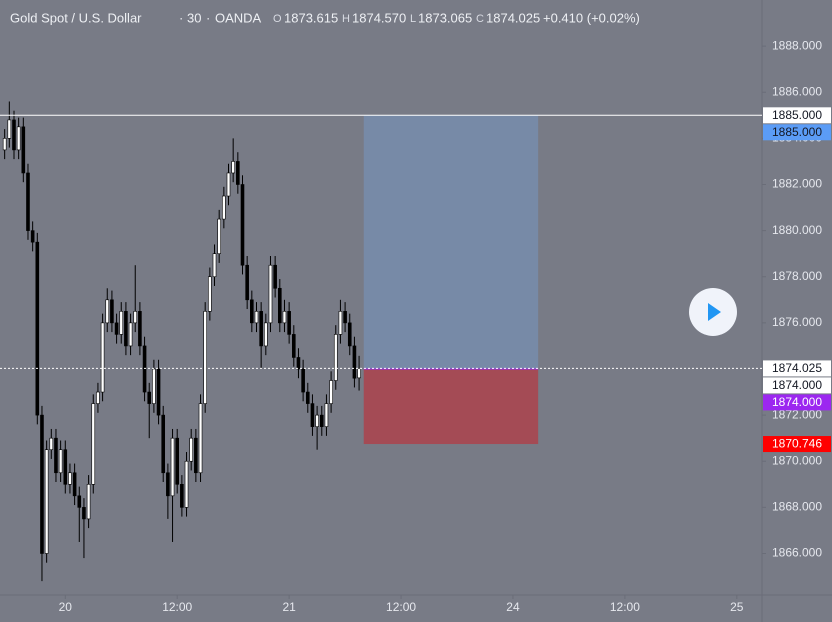 This screenshot has width=832, height=622. I want to click on y-tick-label: 1886.000, so click(797, 91).